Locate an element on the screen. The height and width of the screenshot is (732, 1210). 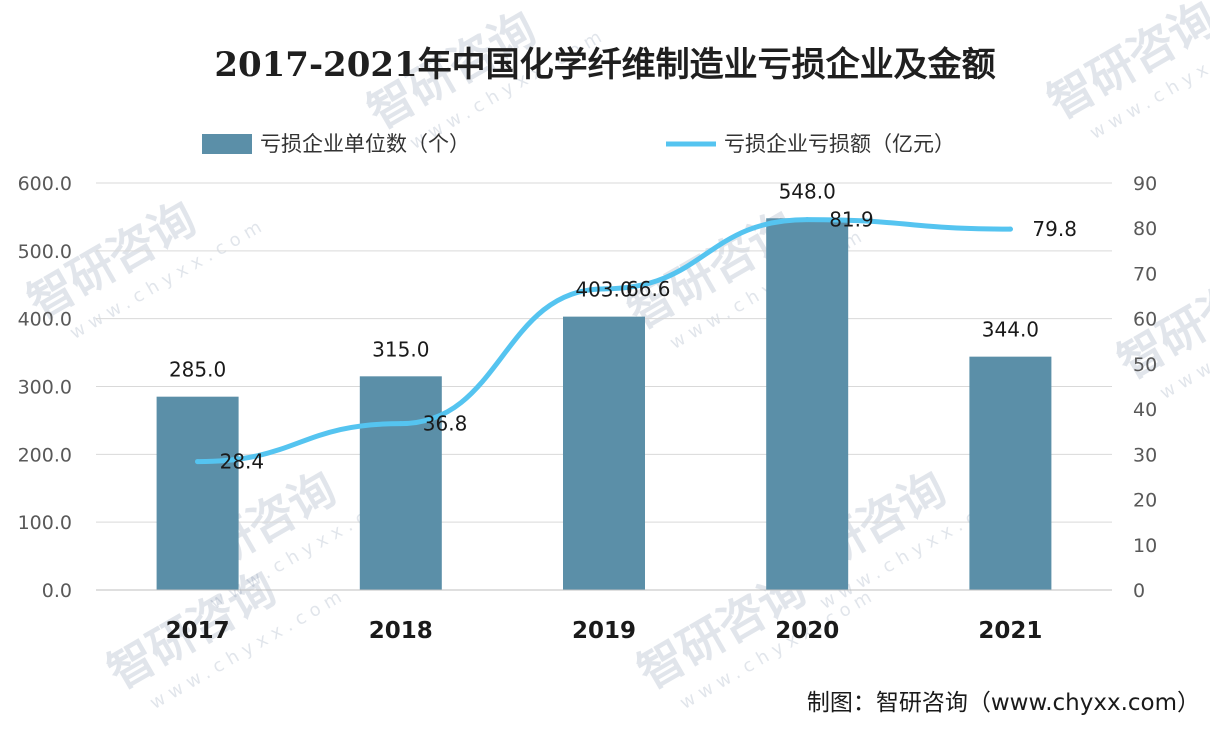
bar-value-label: 285.0 is located at coordinates (197, 370).